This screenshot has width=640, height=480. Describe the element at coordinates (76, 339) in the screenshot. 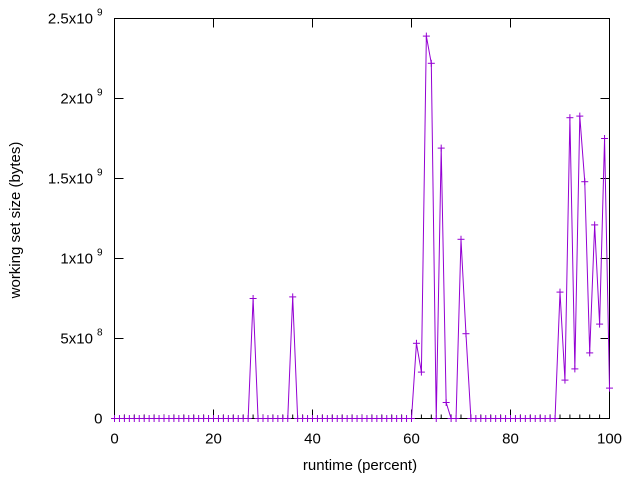

I see `y-tick-mantissa: 5x10` at that location.